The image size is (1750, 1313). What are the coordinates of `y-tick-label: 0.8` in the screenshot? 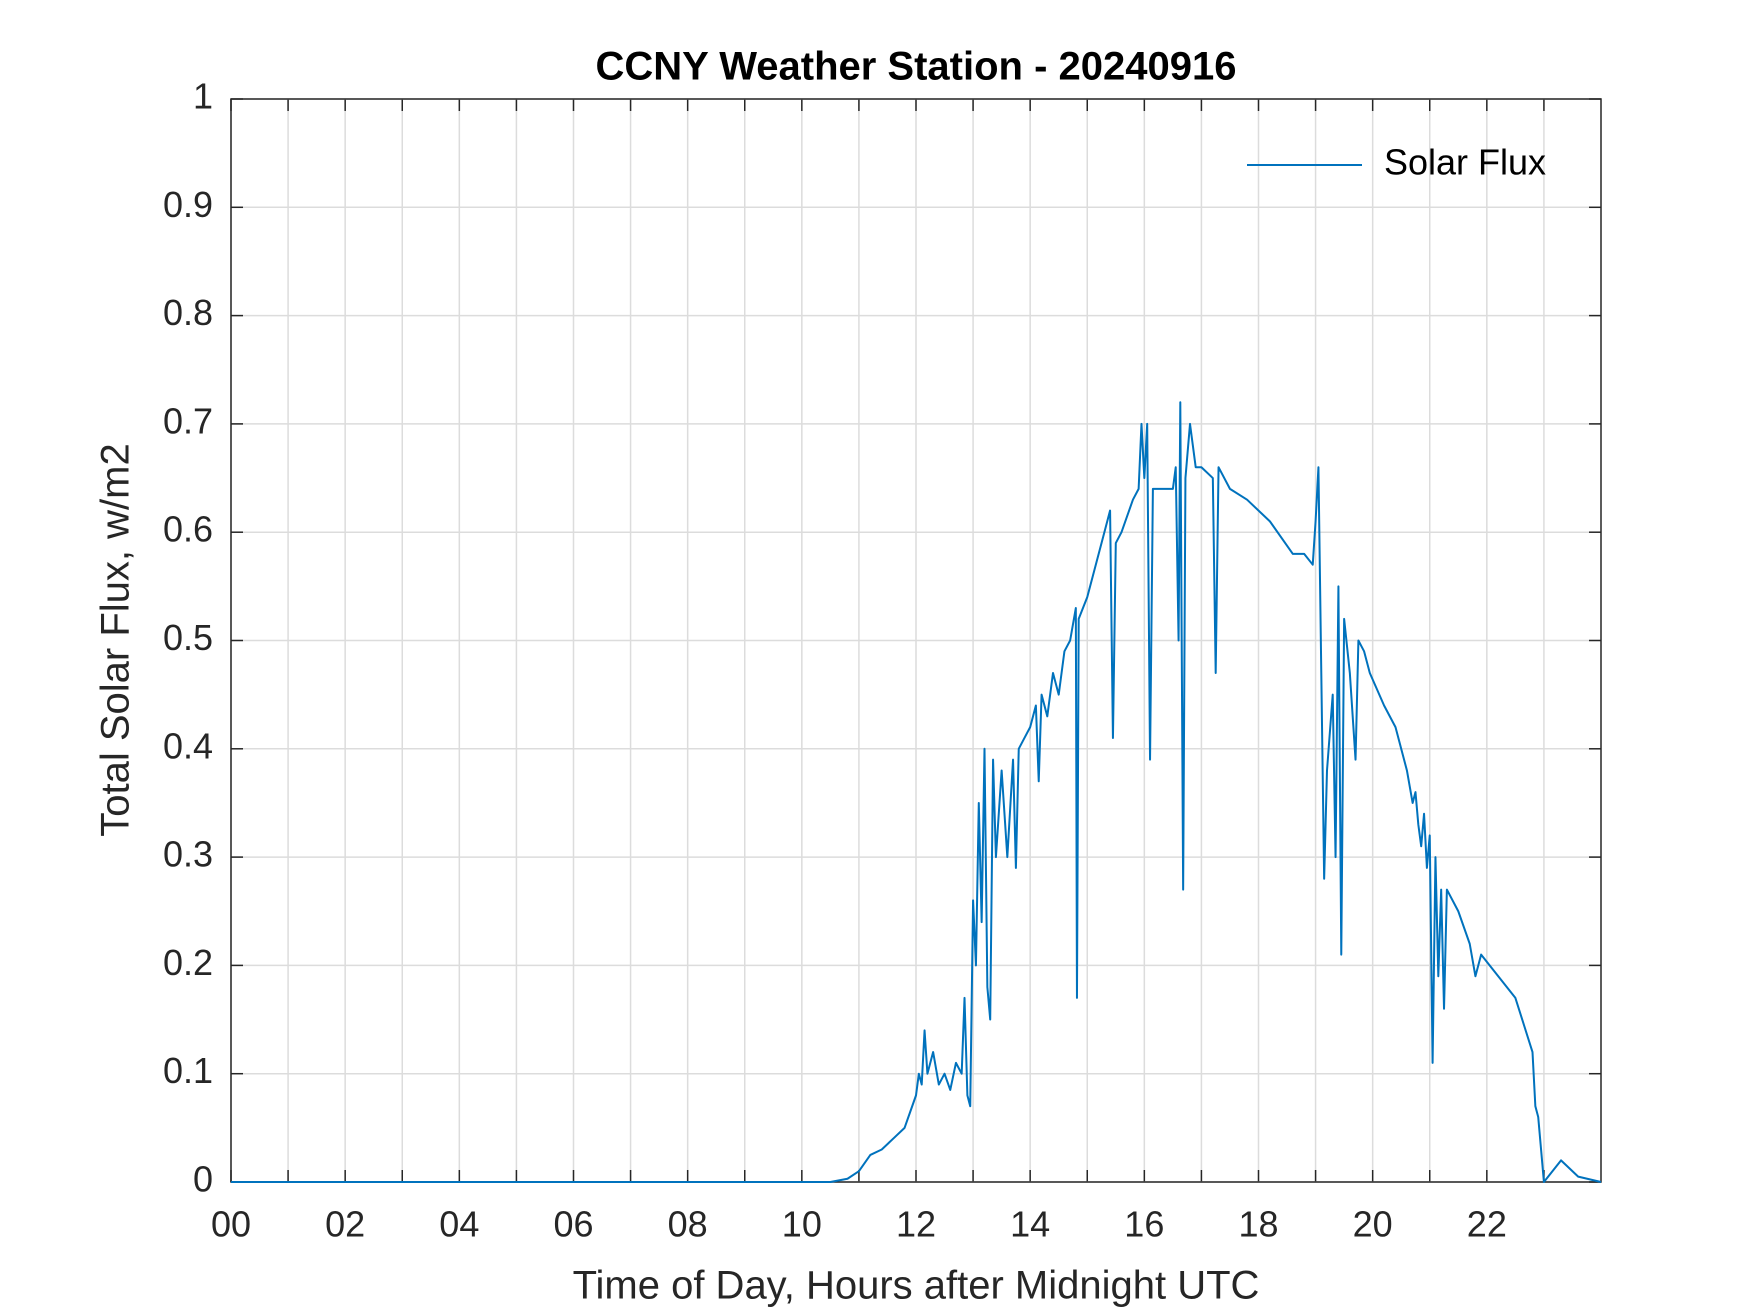 It's located at (188, 312).